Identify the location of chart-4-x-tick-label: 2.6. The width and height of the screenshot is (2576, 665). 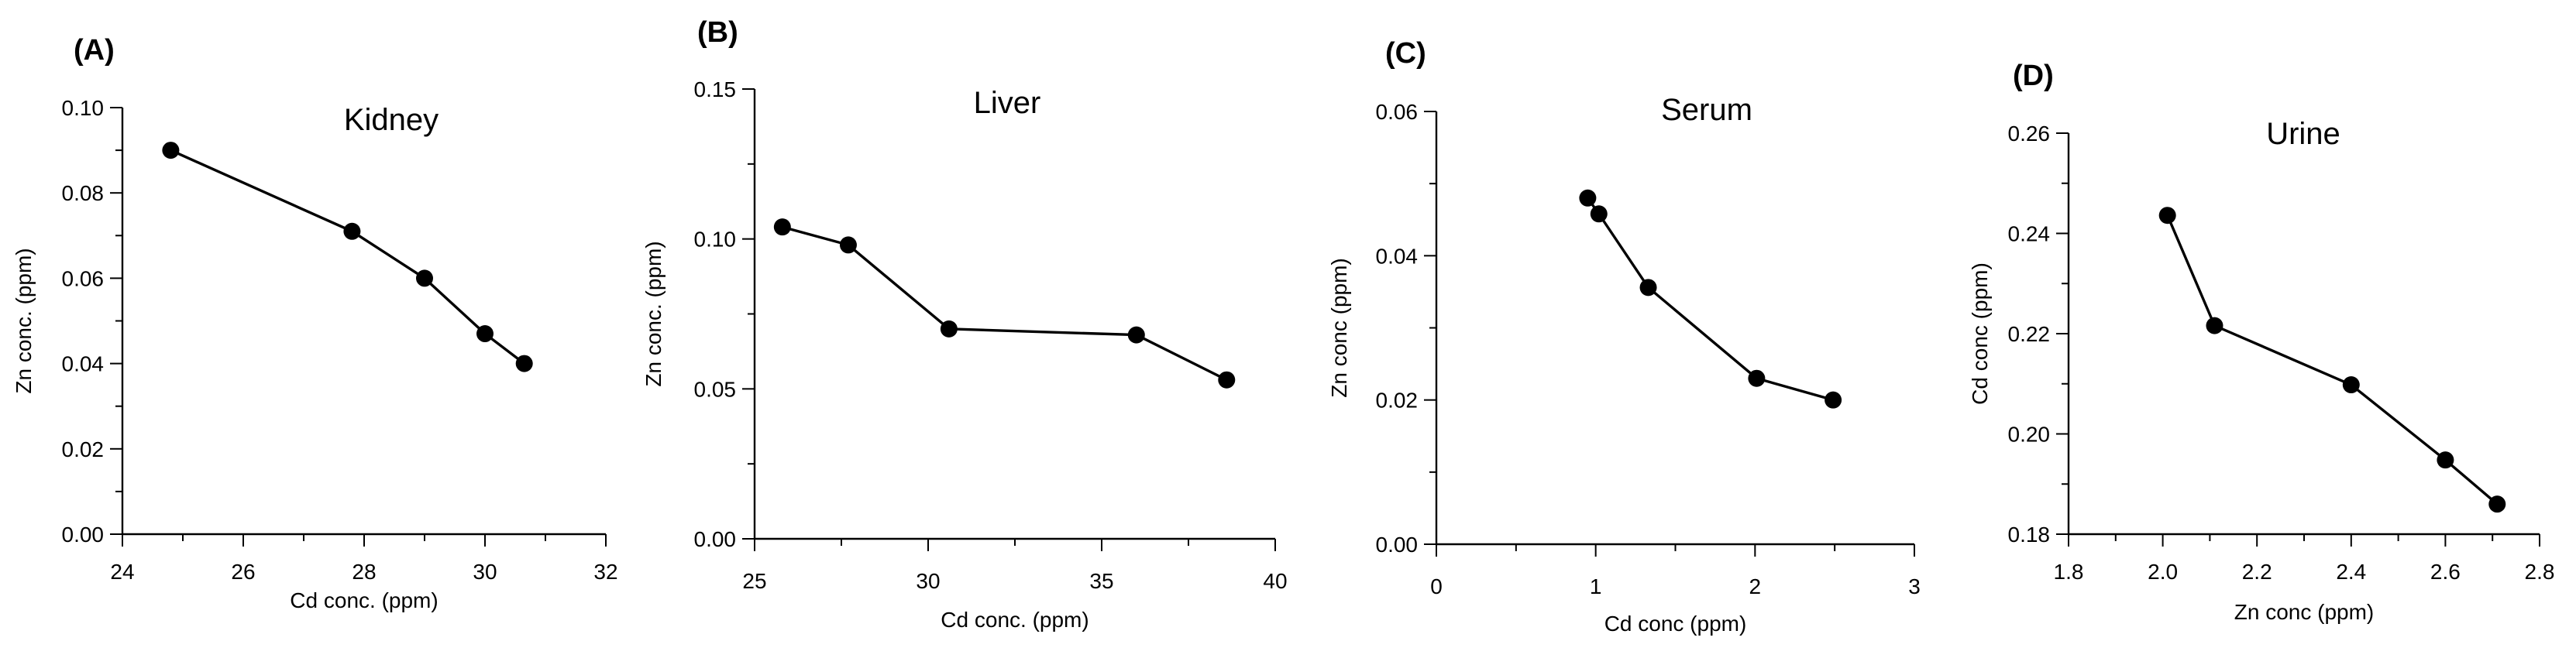
(2445, 572).